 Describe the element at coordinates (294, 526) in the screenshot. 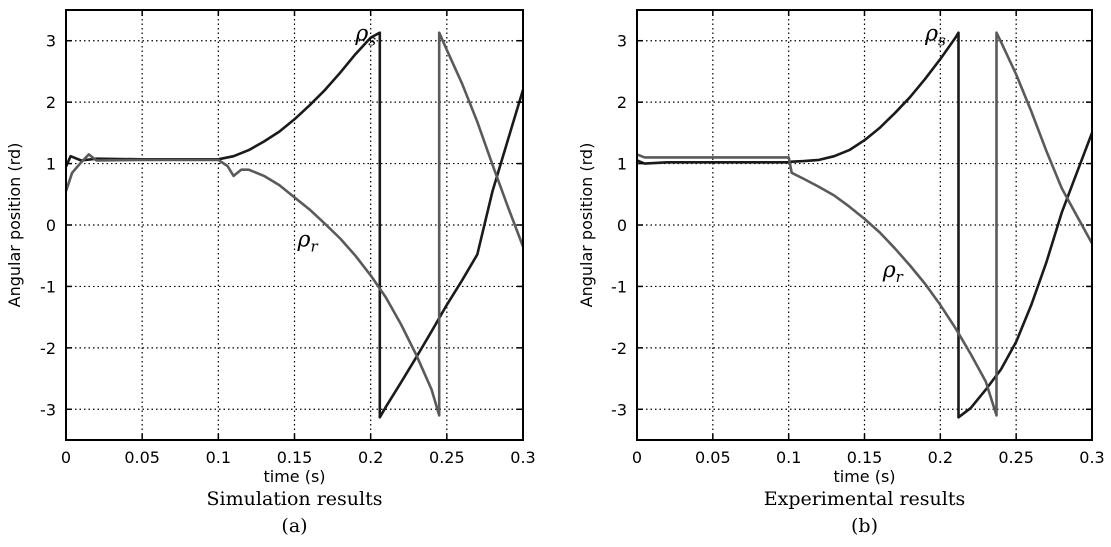

I see `panel-label: (a)` at that location.